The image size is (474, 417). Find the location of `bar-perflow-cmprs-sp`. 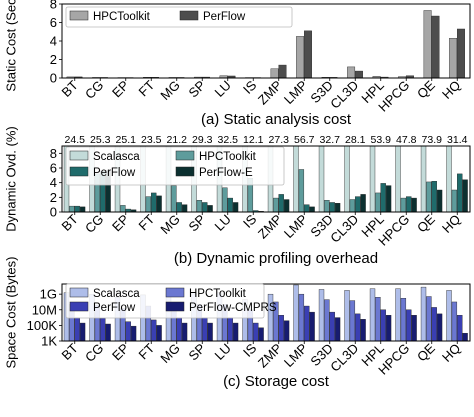

bar-perflow-cmprs-sp is located at coordinates (210, 332).